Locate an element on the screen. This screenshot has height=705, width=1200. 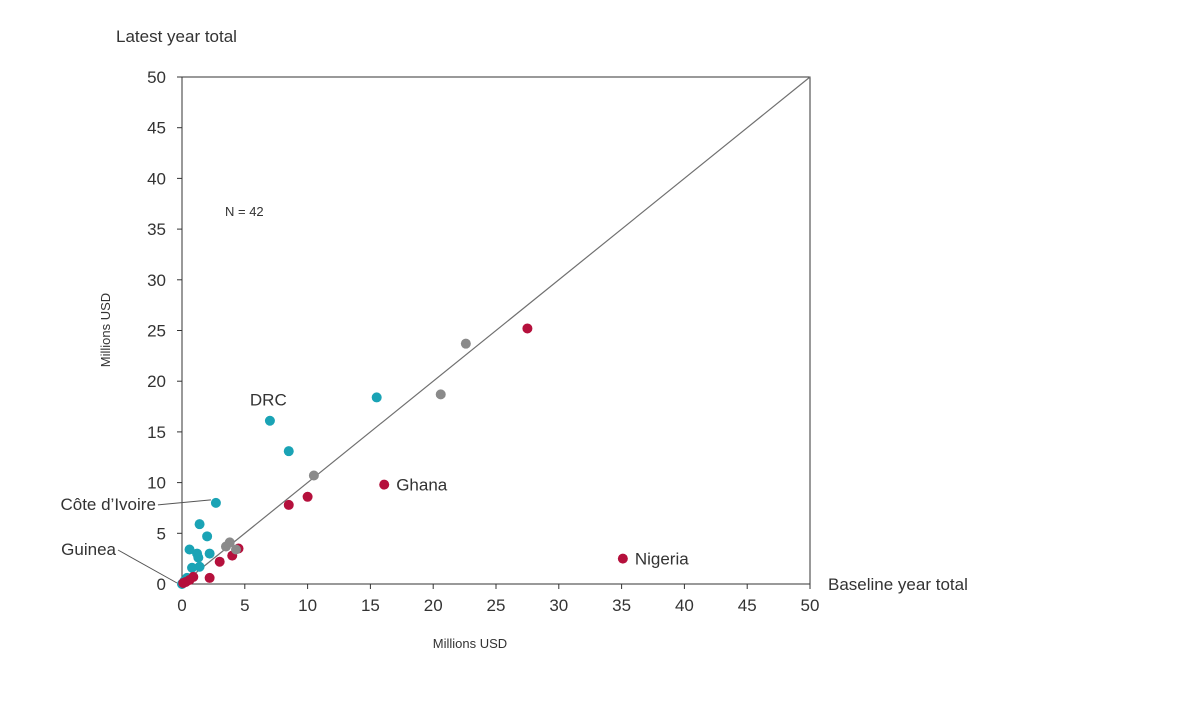
x-tick-label: 10 is located at coordinates (307, 605).